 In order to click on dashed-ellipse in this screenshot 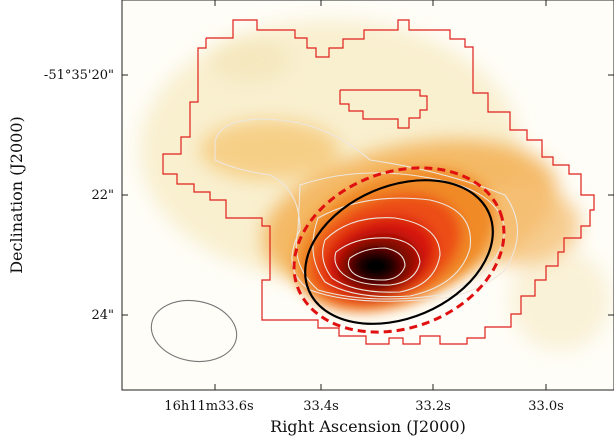, I will do `click(399, 250)`.